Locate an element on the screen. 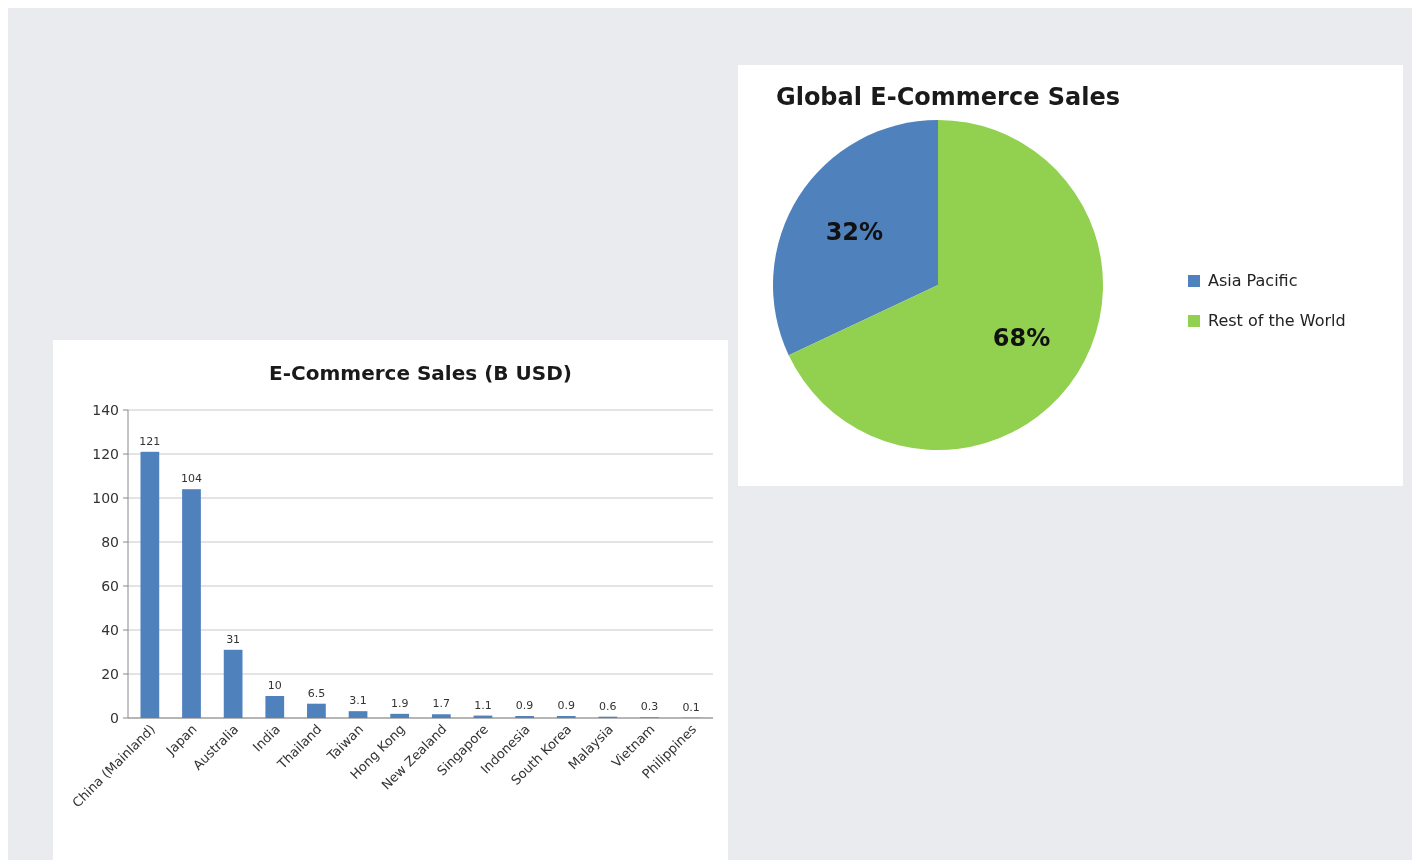  data-label: 1.9 is located at coordinates (399, 703).